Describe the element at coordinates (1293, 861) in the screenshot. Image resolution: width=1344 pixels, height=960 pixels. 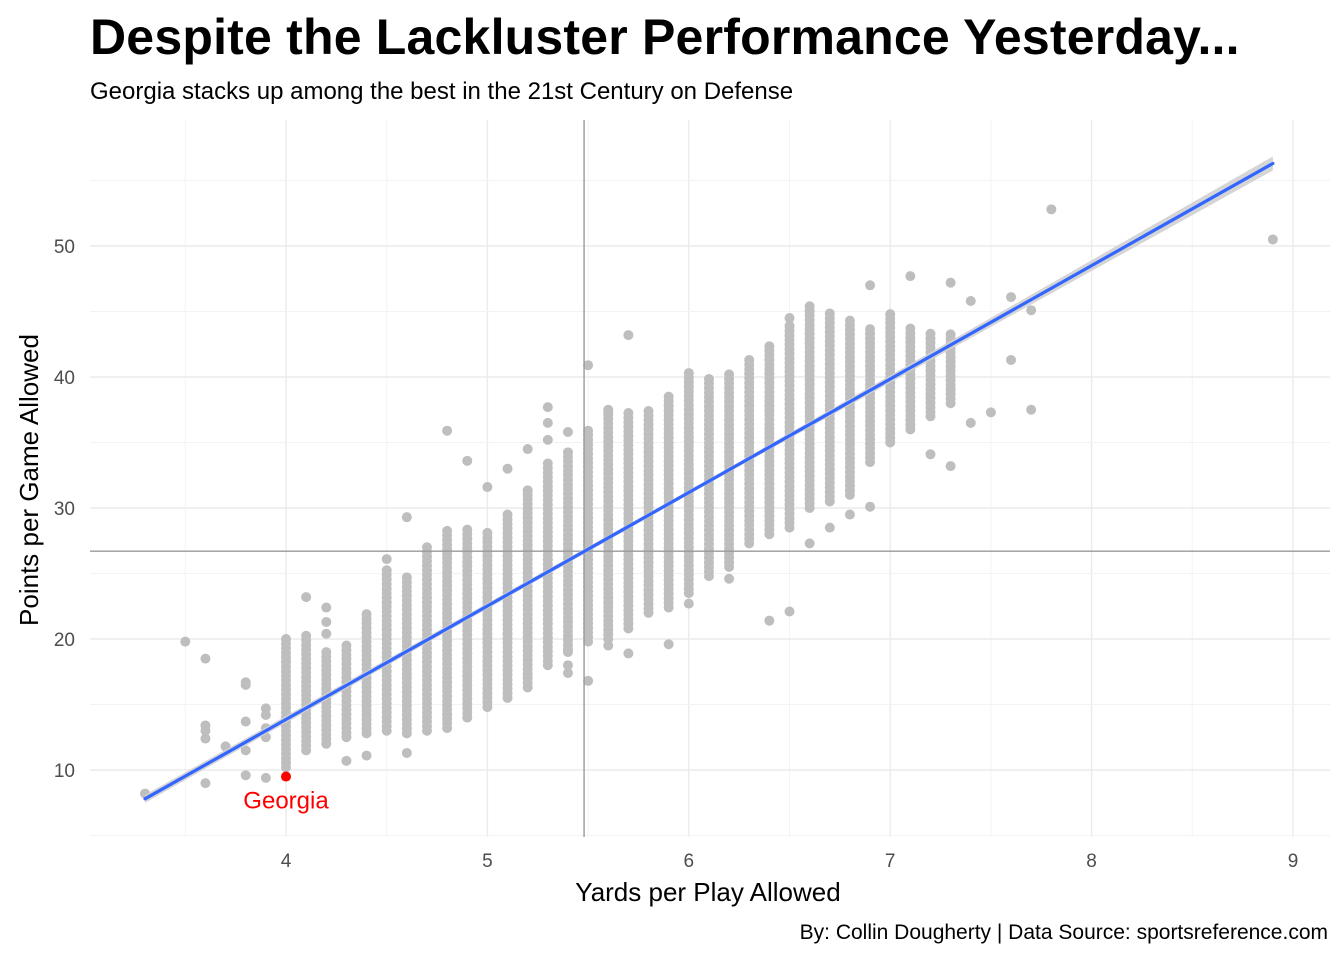
I see `x-tick-label: 9` at that location.